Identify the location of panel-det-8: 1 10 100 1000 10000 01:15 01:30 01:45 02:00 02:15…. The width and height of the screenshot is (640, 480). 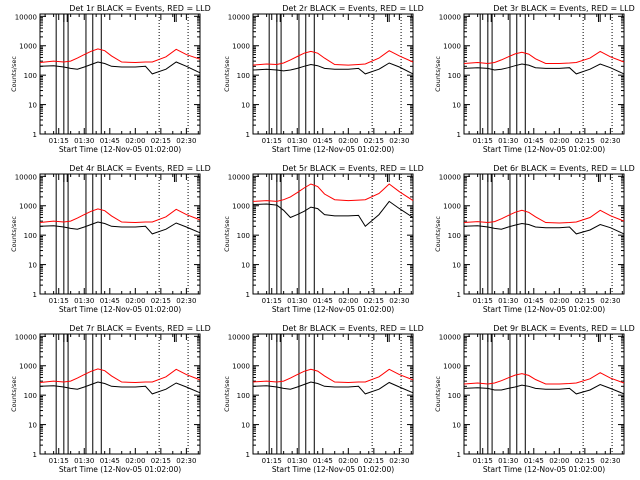
(323, 399).